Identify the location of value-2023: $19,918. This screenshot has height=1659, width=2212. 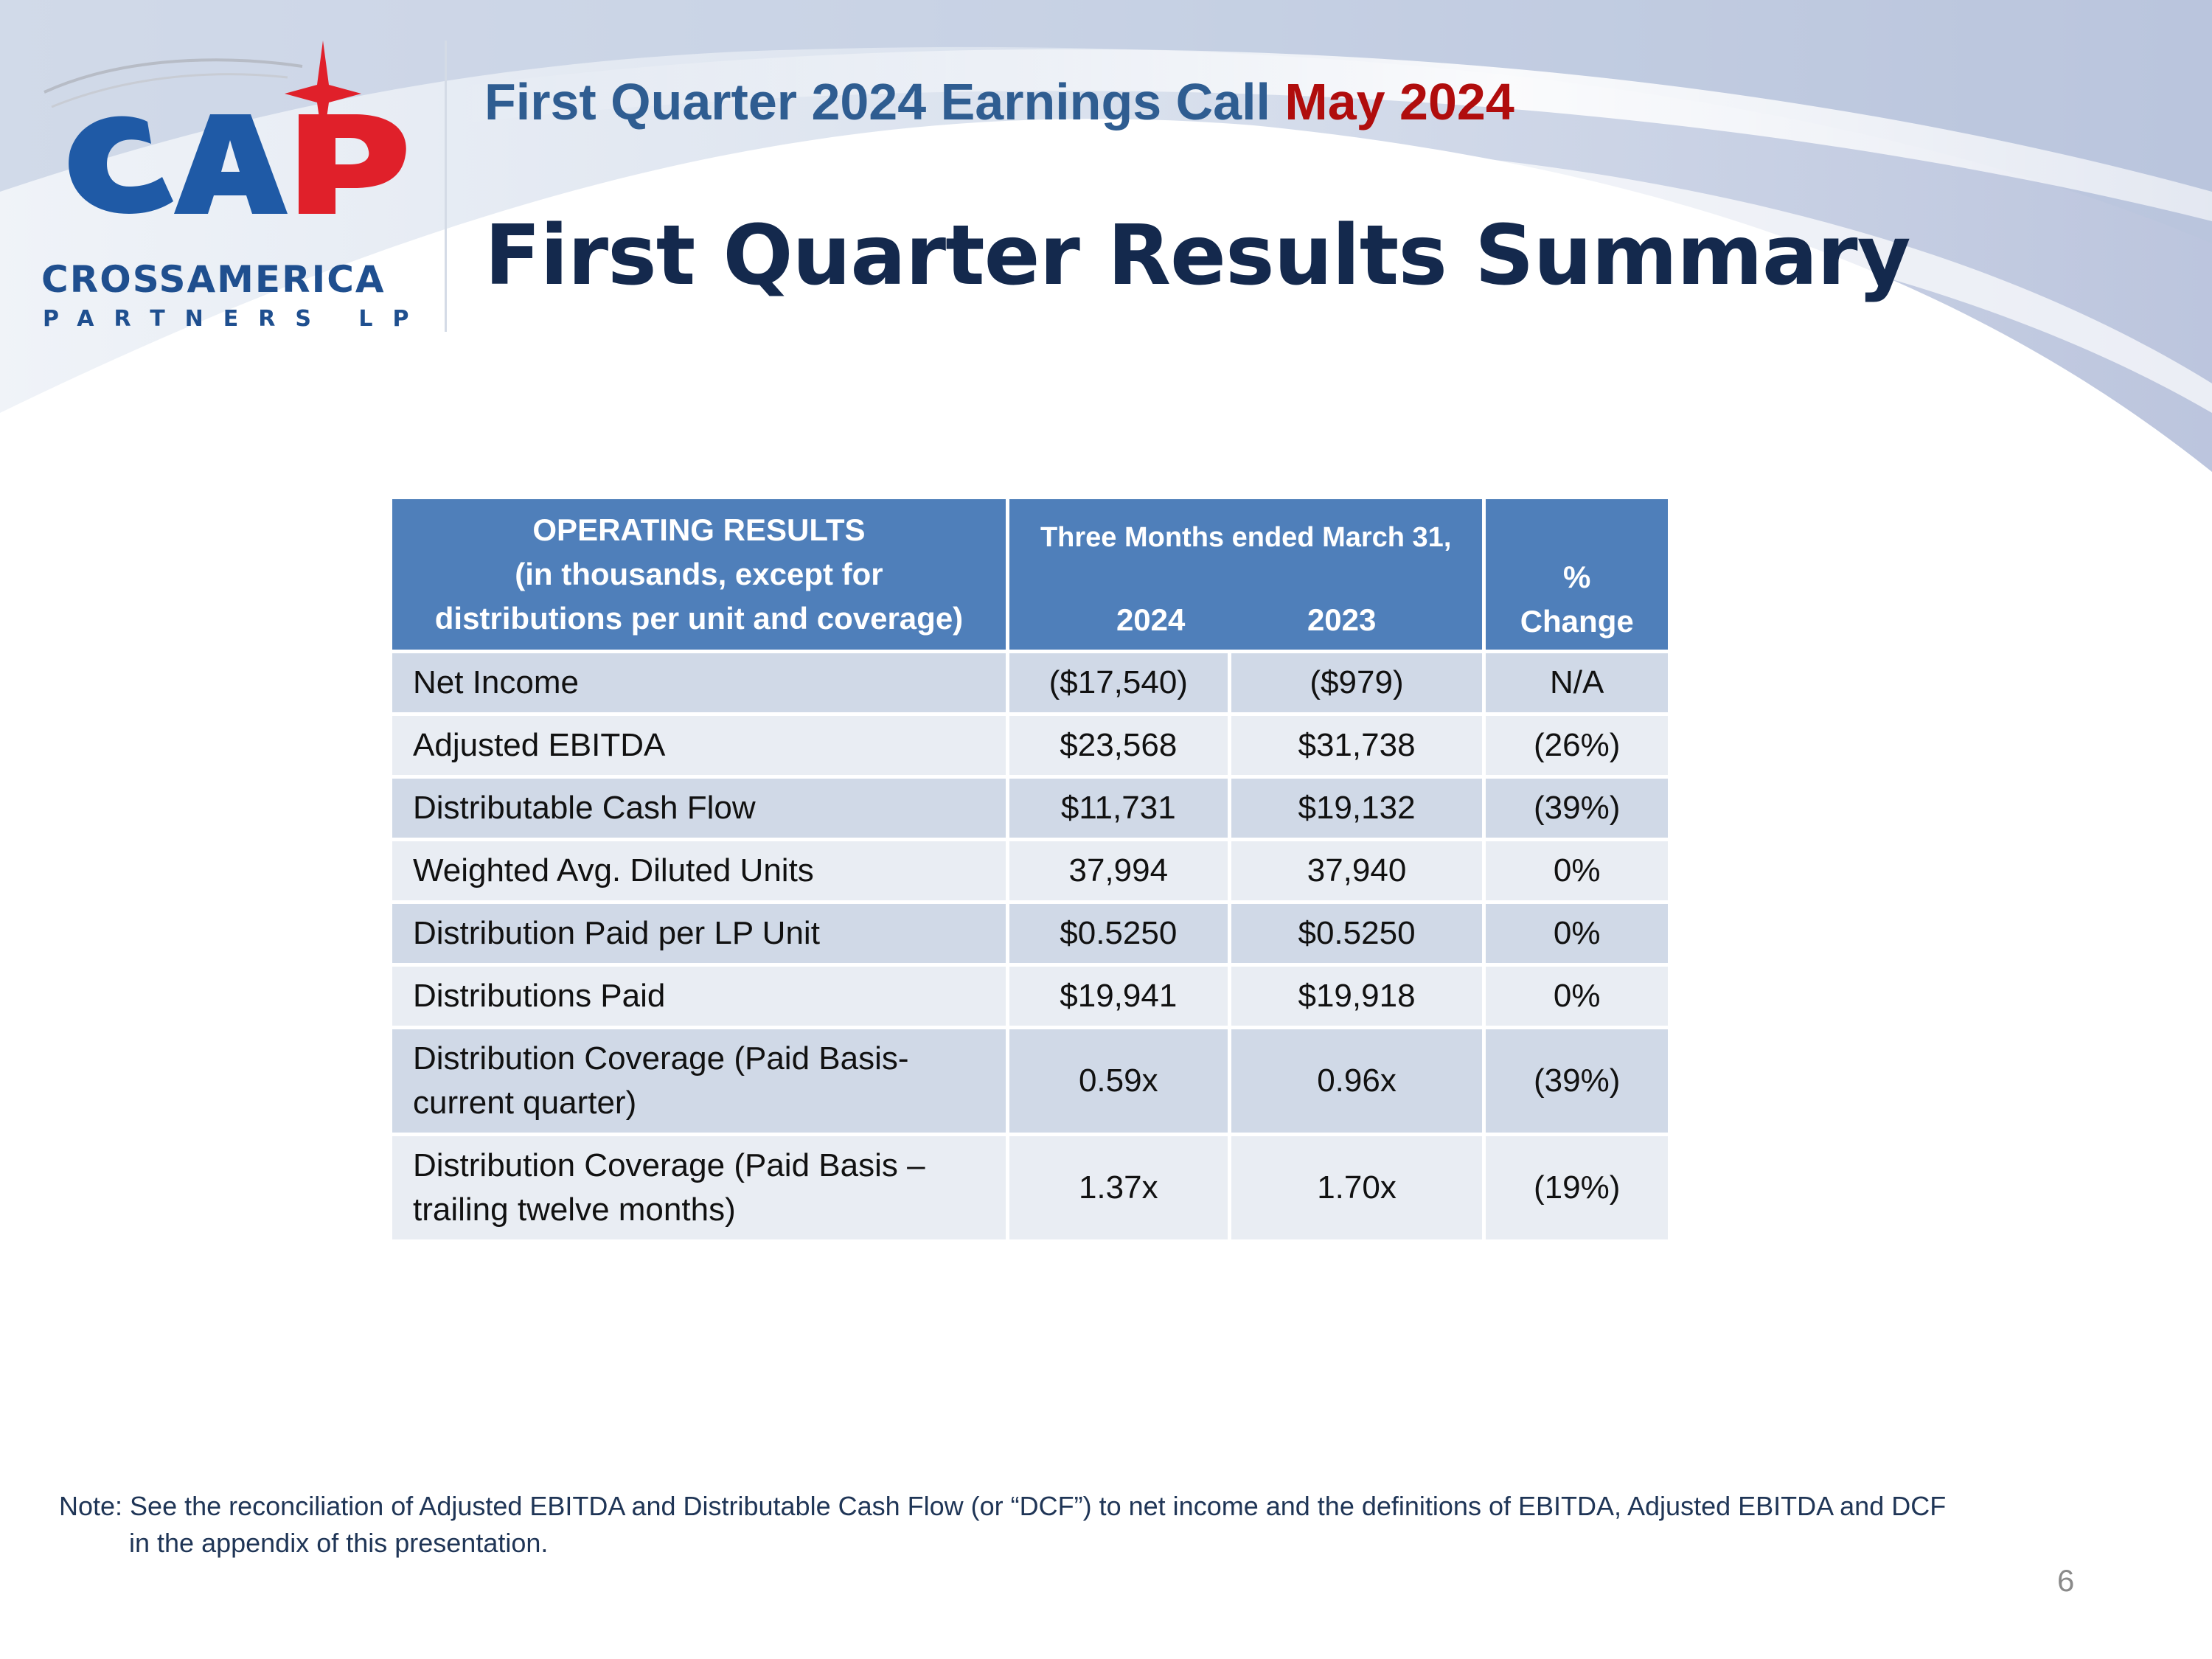
(1357, 996).